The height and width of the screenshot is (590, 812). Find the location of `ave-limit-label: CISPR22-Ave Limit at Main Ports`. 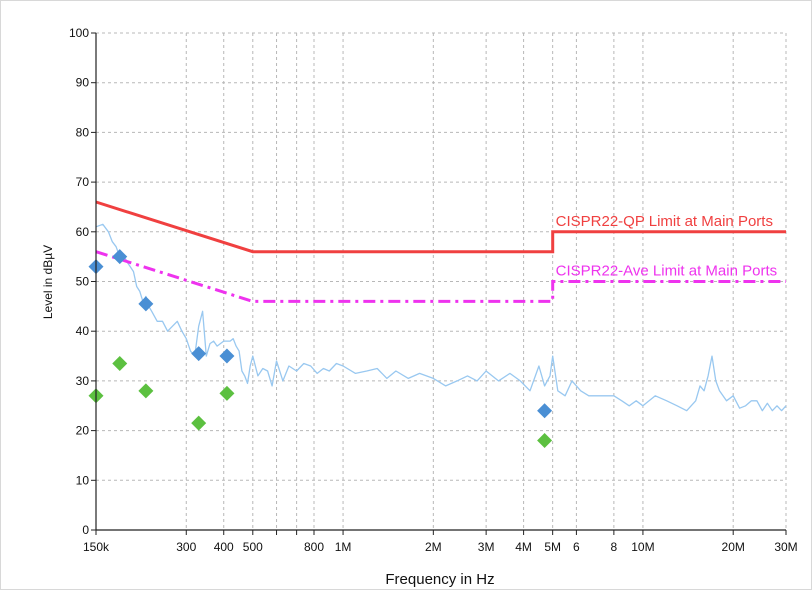

ave-limit-label: CISPR22-Ave Limit at Main Ports is located at coordinates (666, 271).